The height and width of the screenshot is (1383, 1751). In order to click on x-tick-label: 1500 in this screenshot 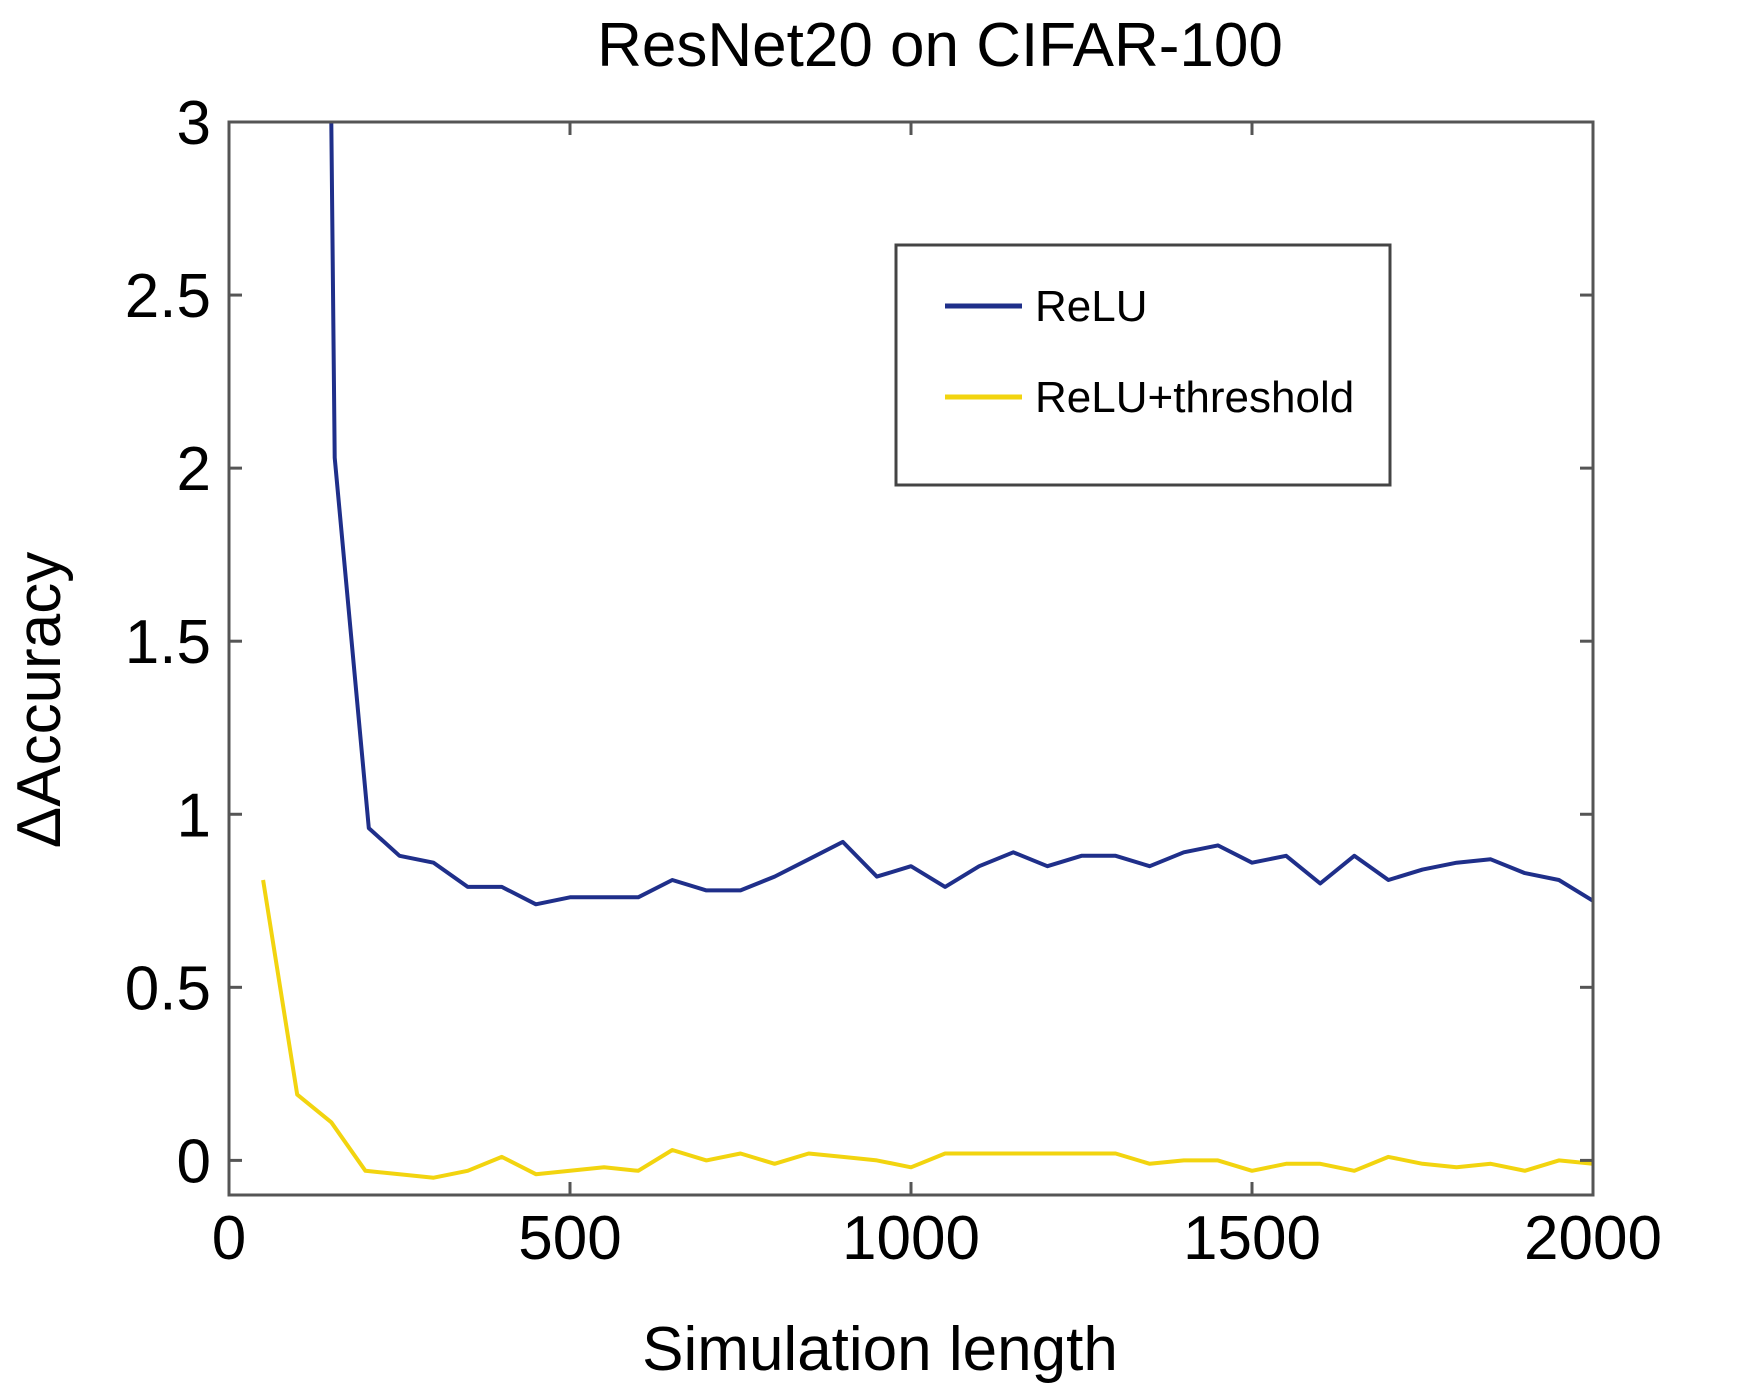, I will do `click(1252, 1238)`.